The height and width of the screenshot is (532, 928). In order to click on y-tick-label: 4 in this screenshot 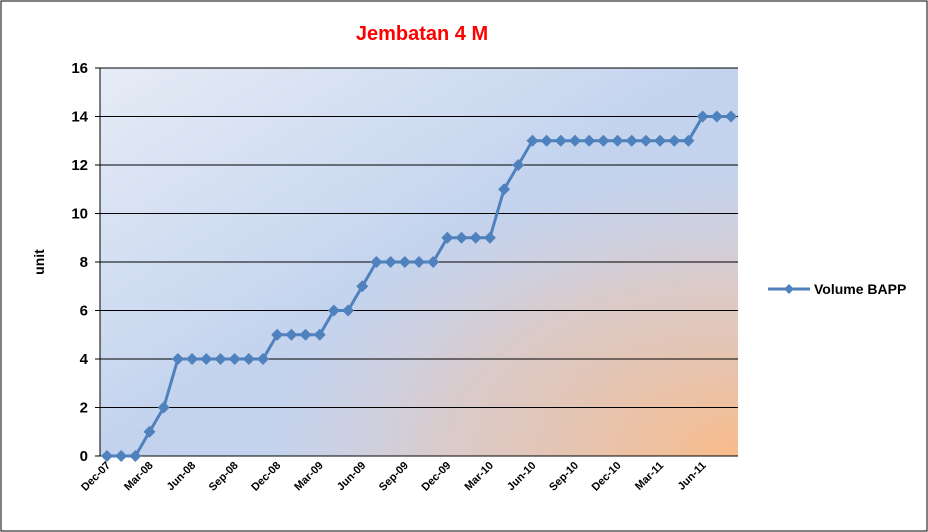, I will do `click(84, 359)`.